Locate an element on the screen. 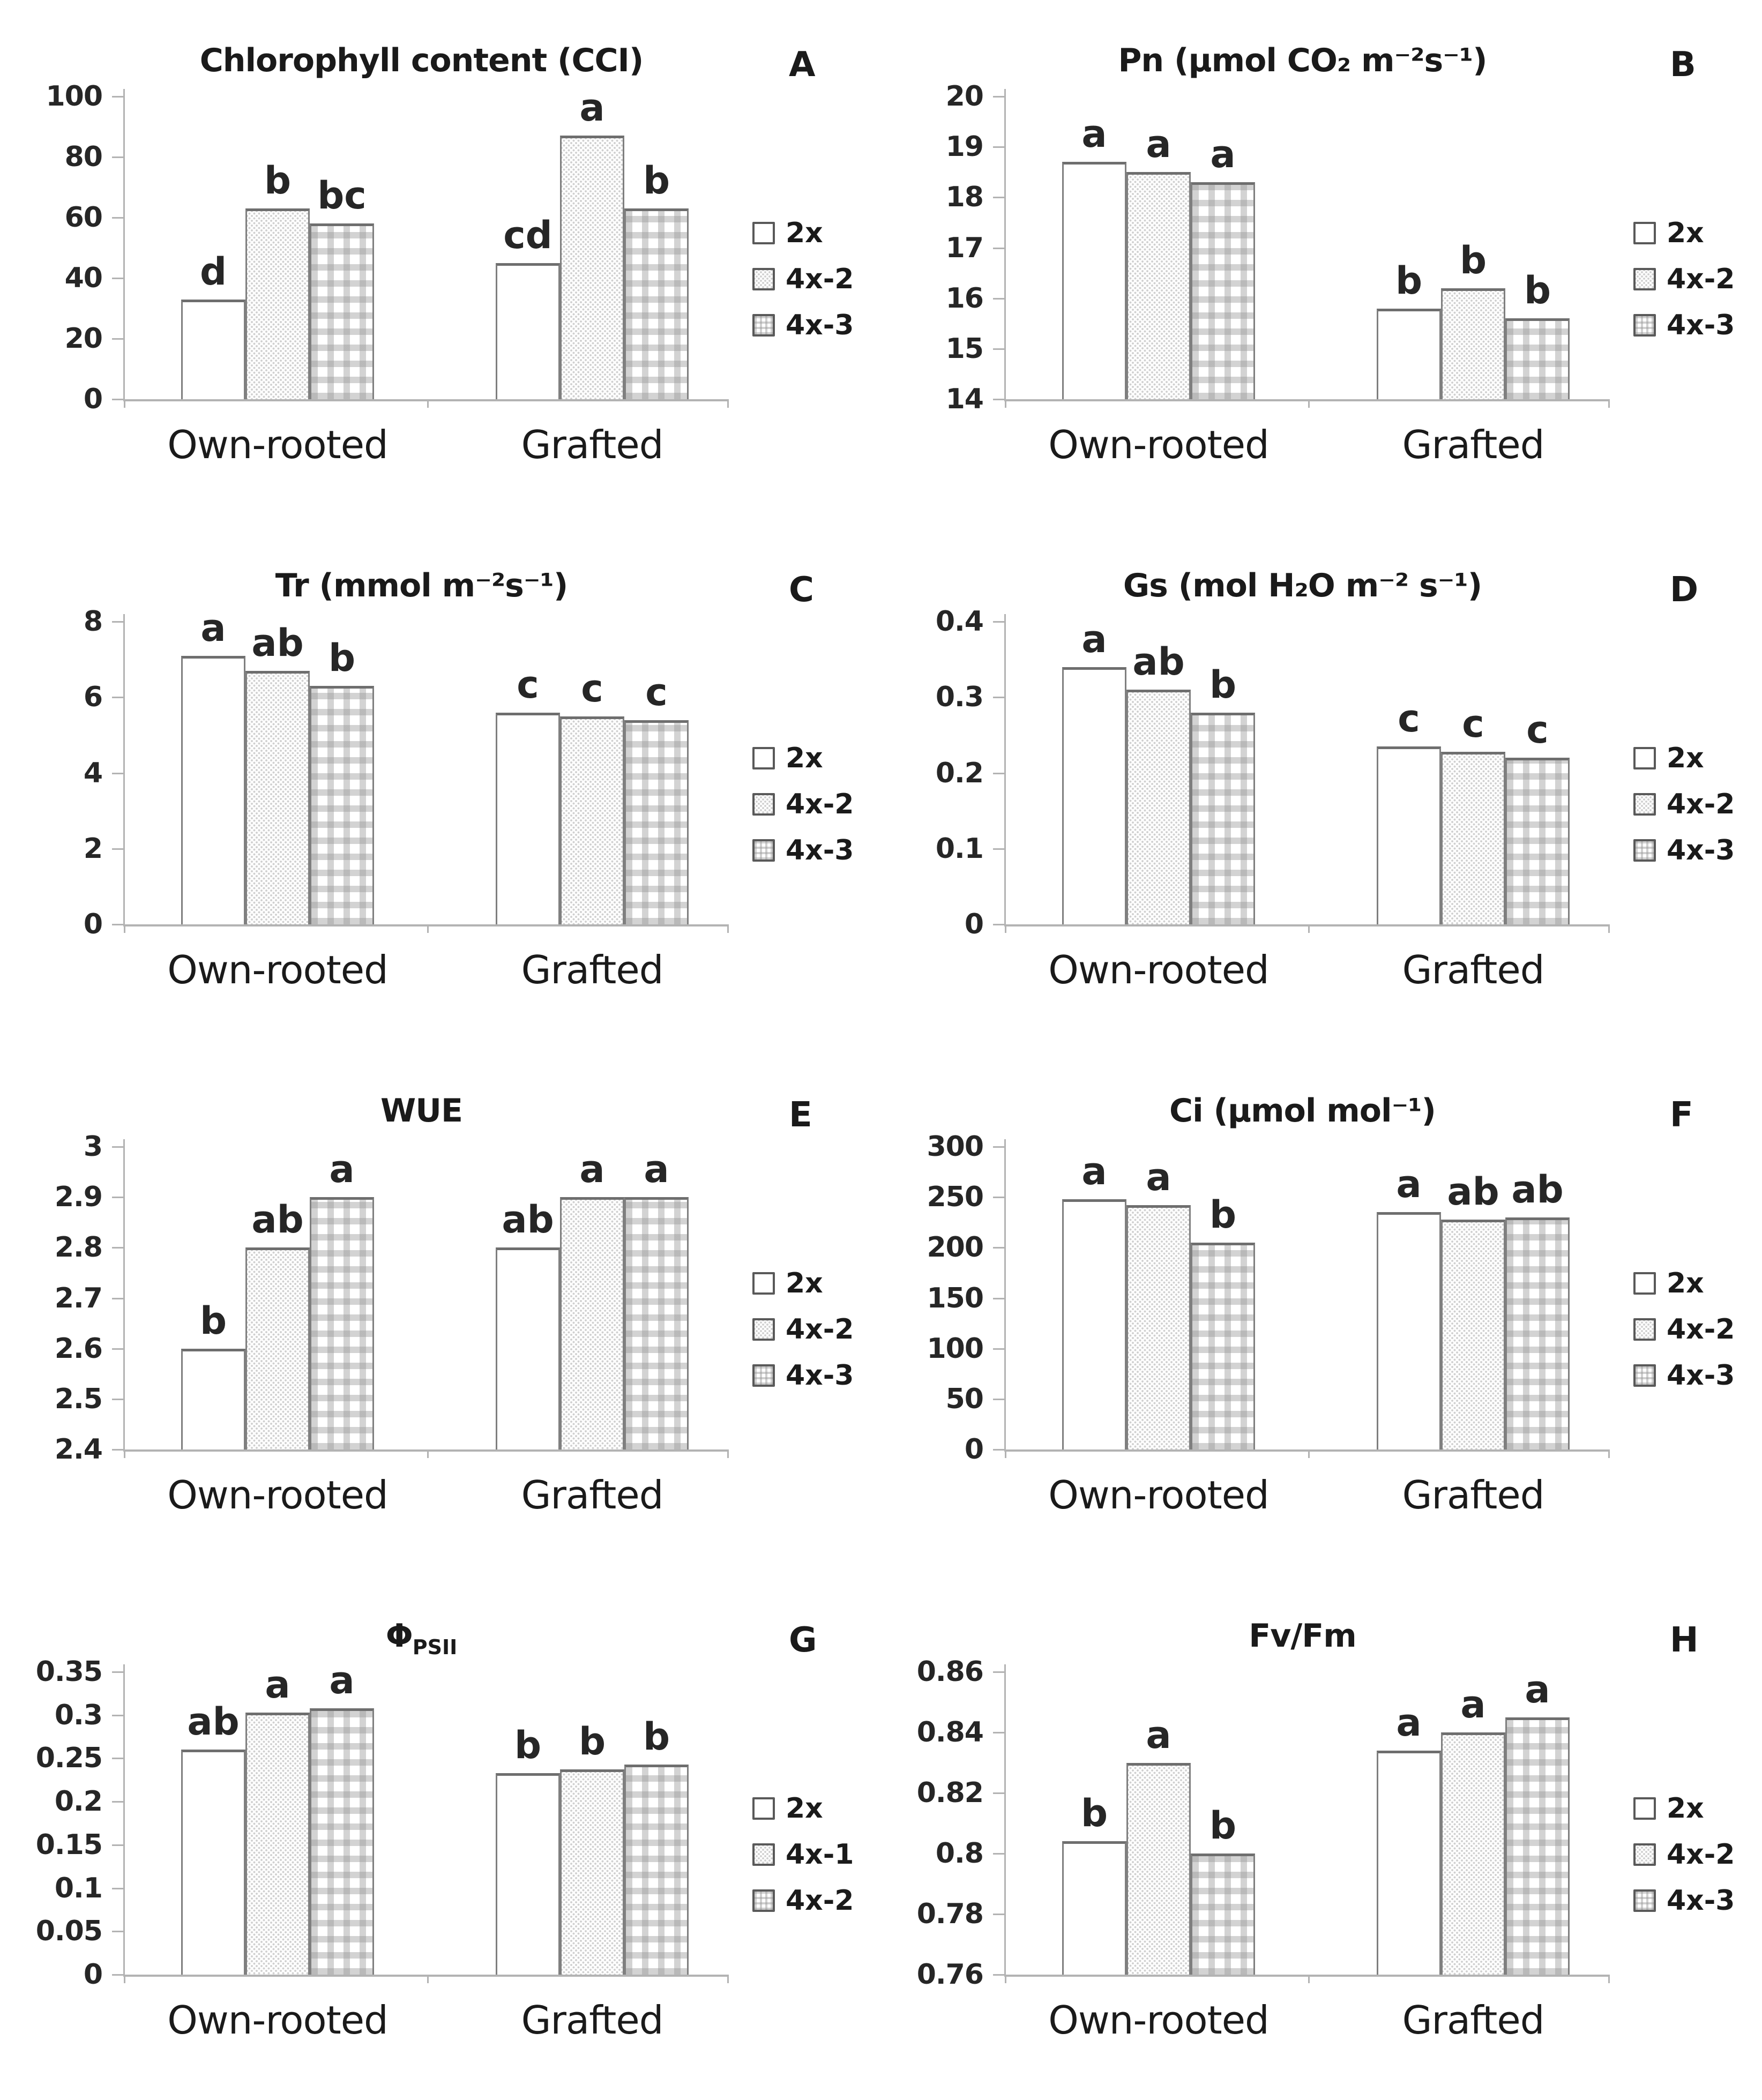 The image size is (1762, 2100). y-tick-label: 3 is located at coordinates (93, 1147).